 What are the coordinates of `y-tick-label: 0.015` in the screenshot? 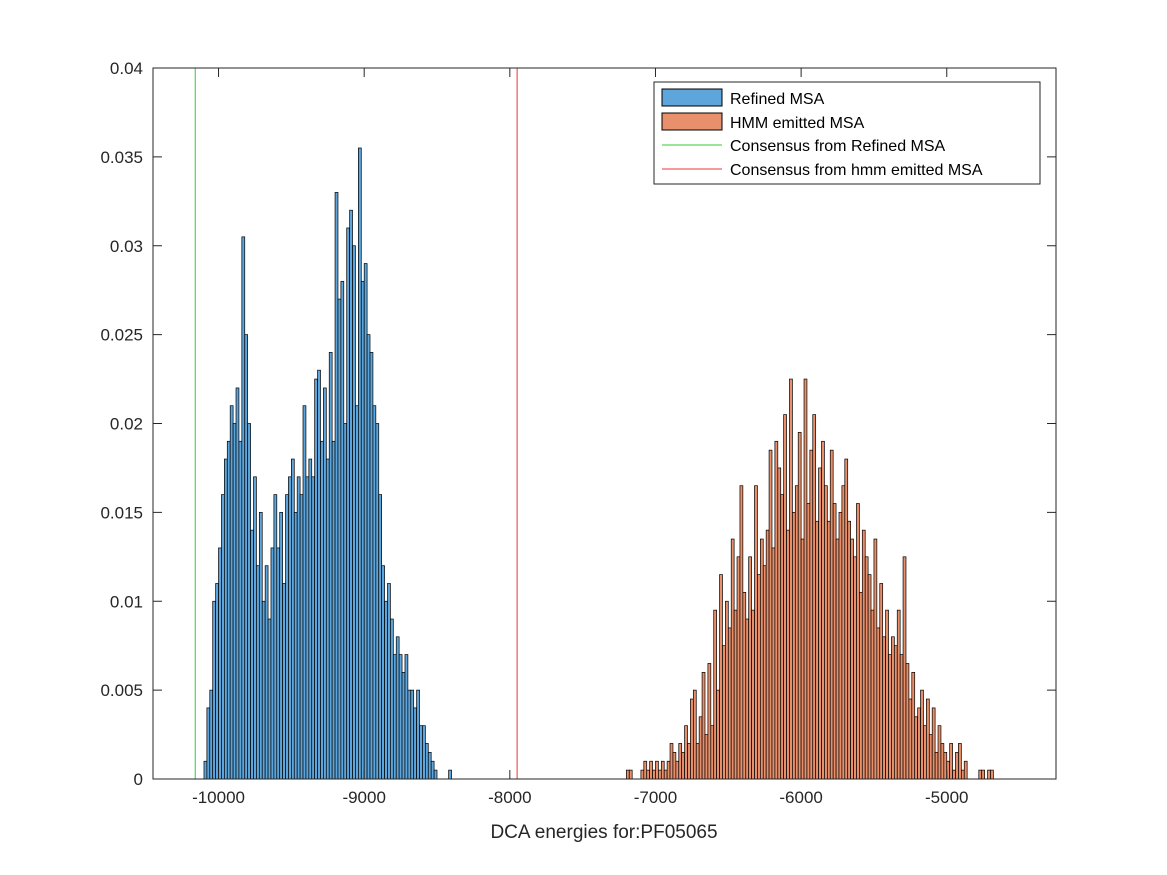 It's located at (121, 512).